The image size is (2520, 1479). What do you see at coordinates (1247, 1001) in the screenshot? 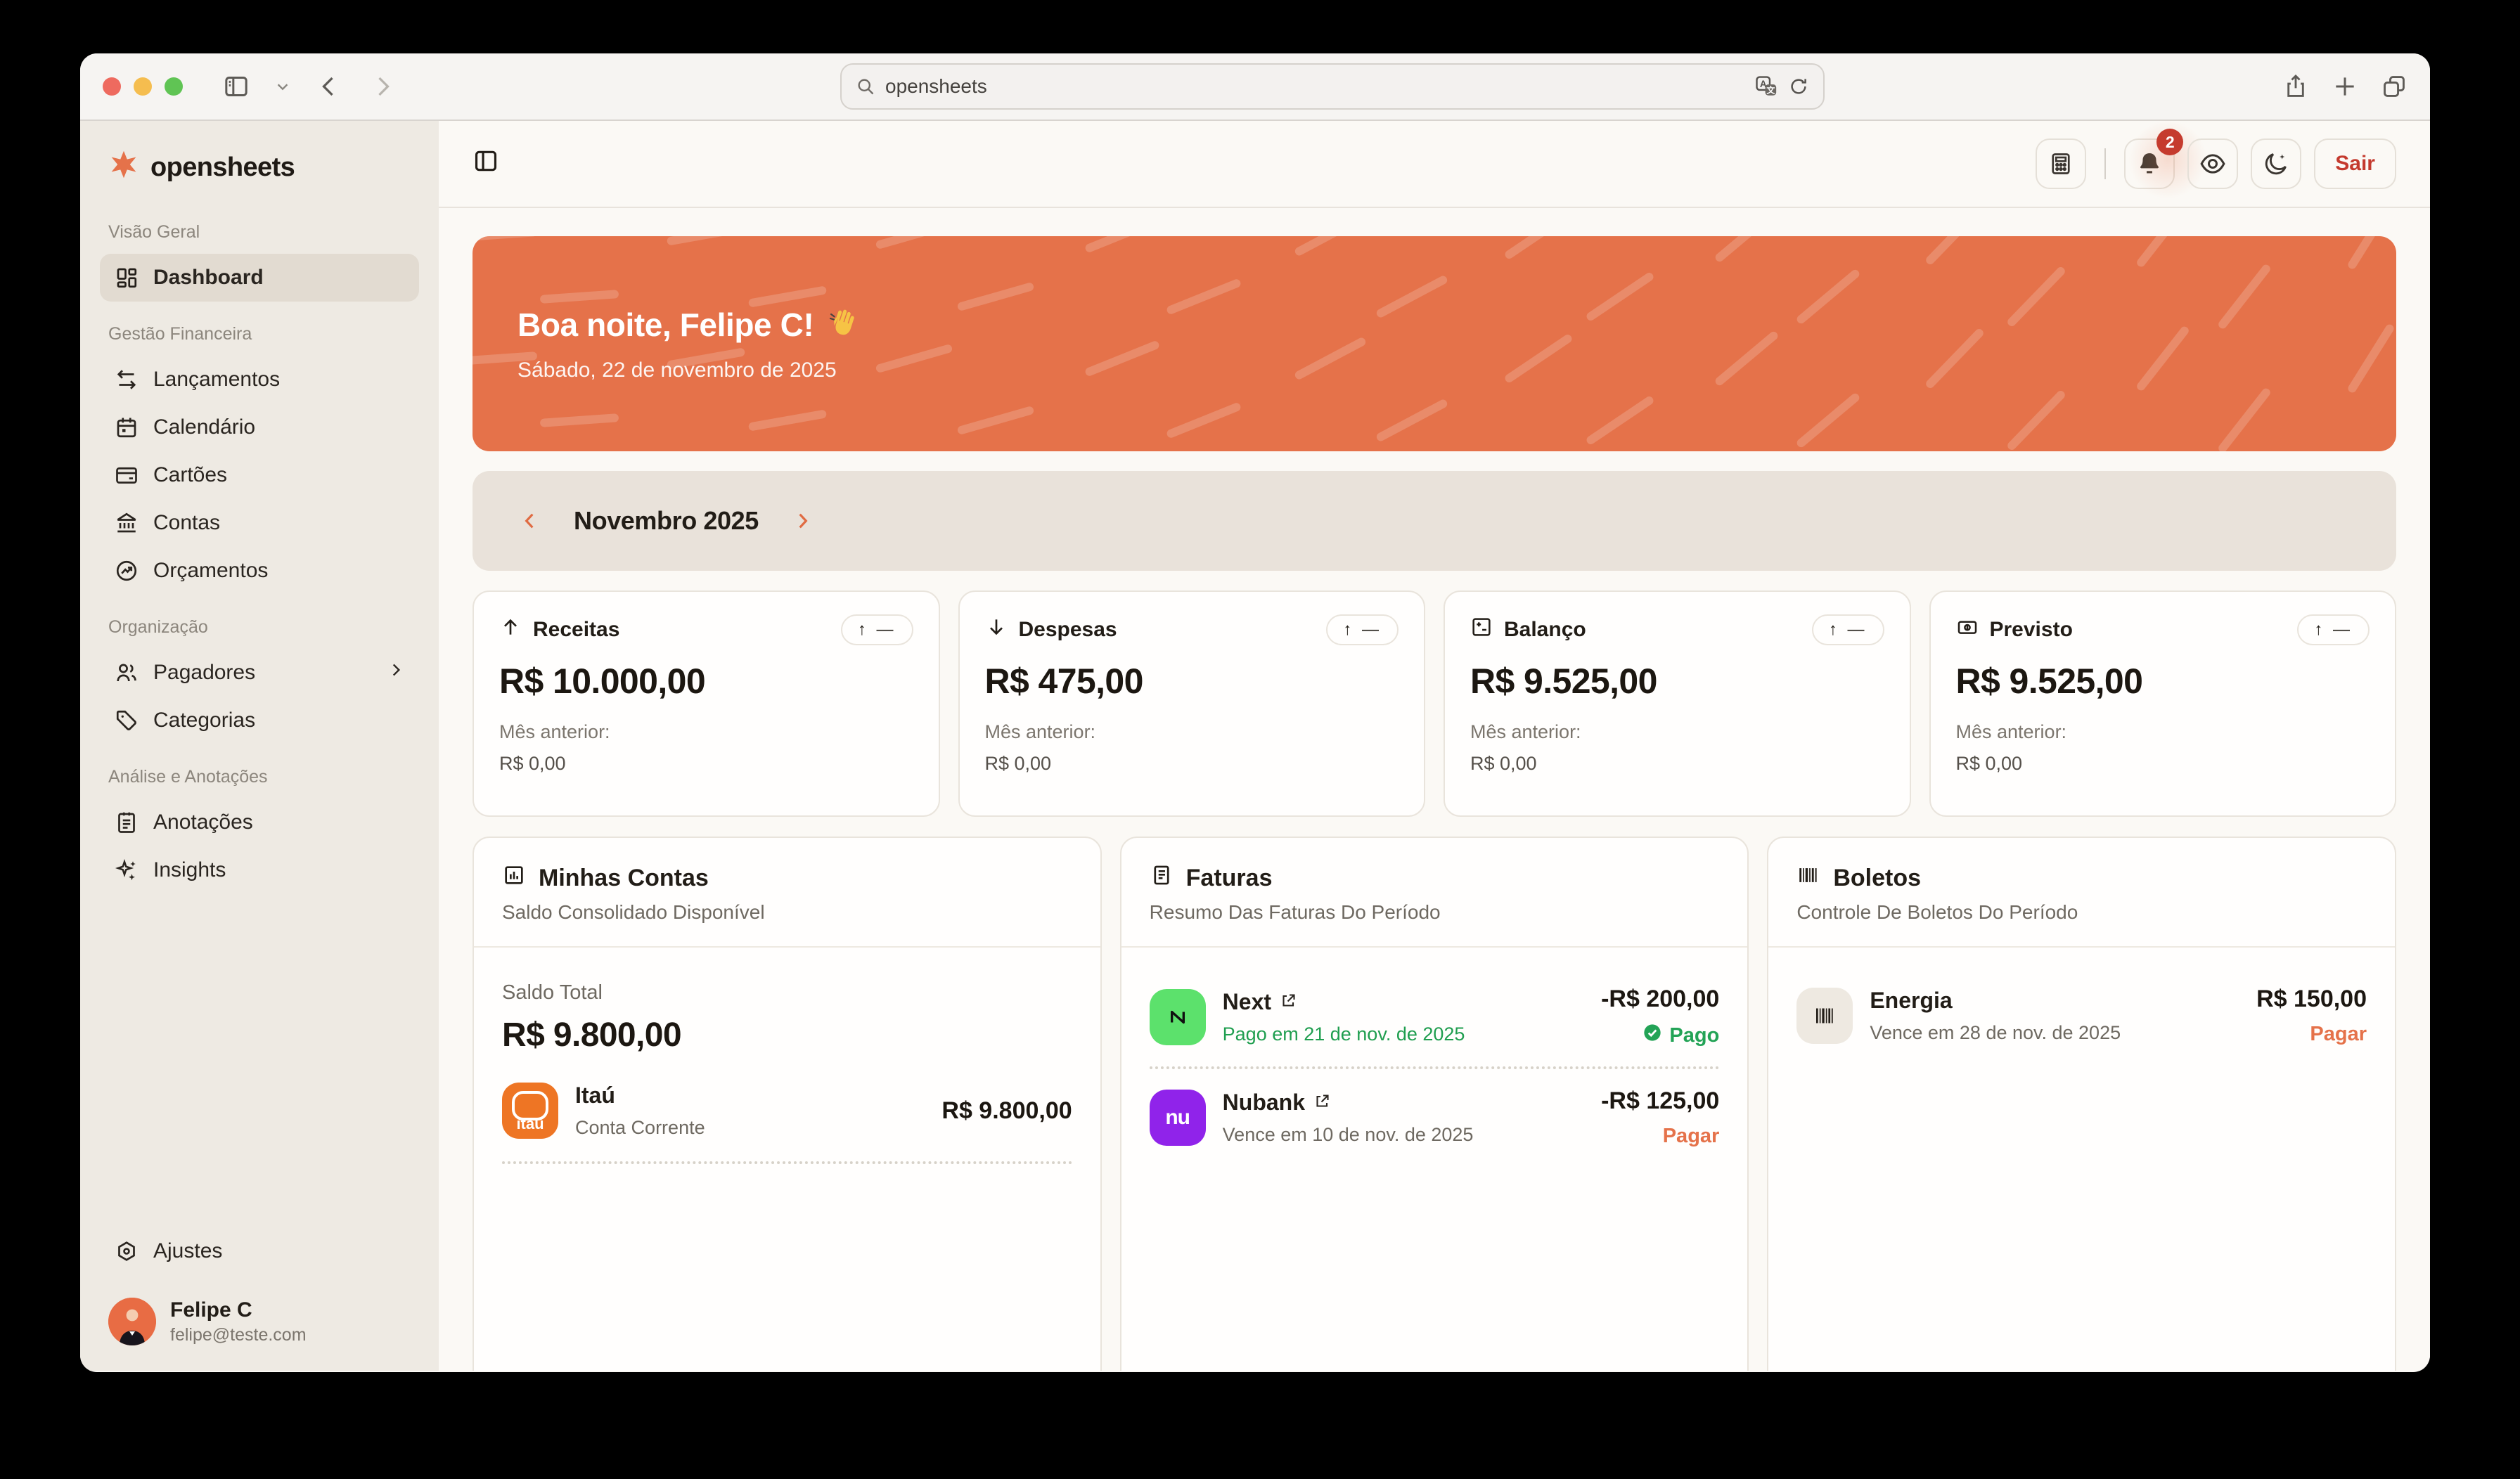
I see `invoice-name: Next` at bounding box center [1247, 1001].